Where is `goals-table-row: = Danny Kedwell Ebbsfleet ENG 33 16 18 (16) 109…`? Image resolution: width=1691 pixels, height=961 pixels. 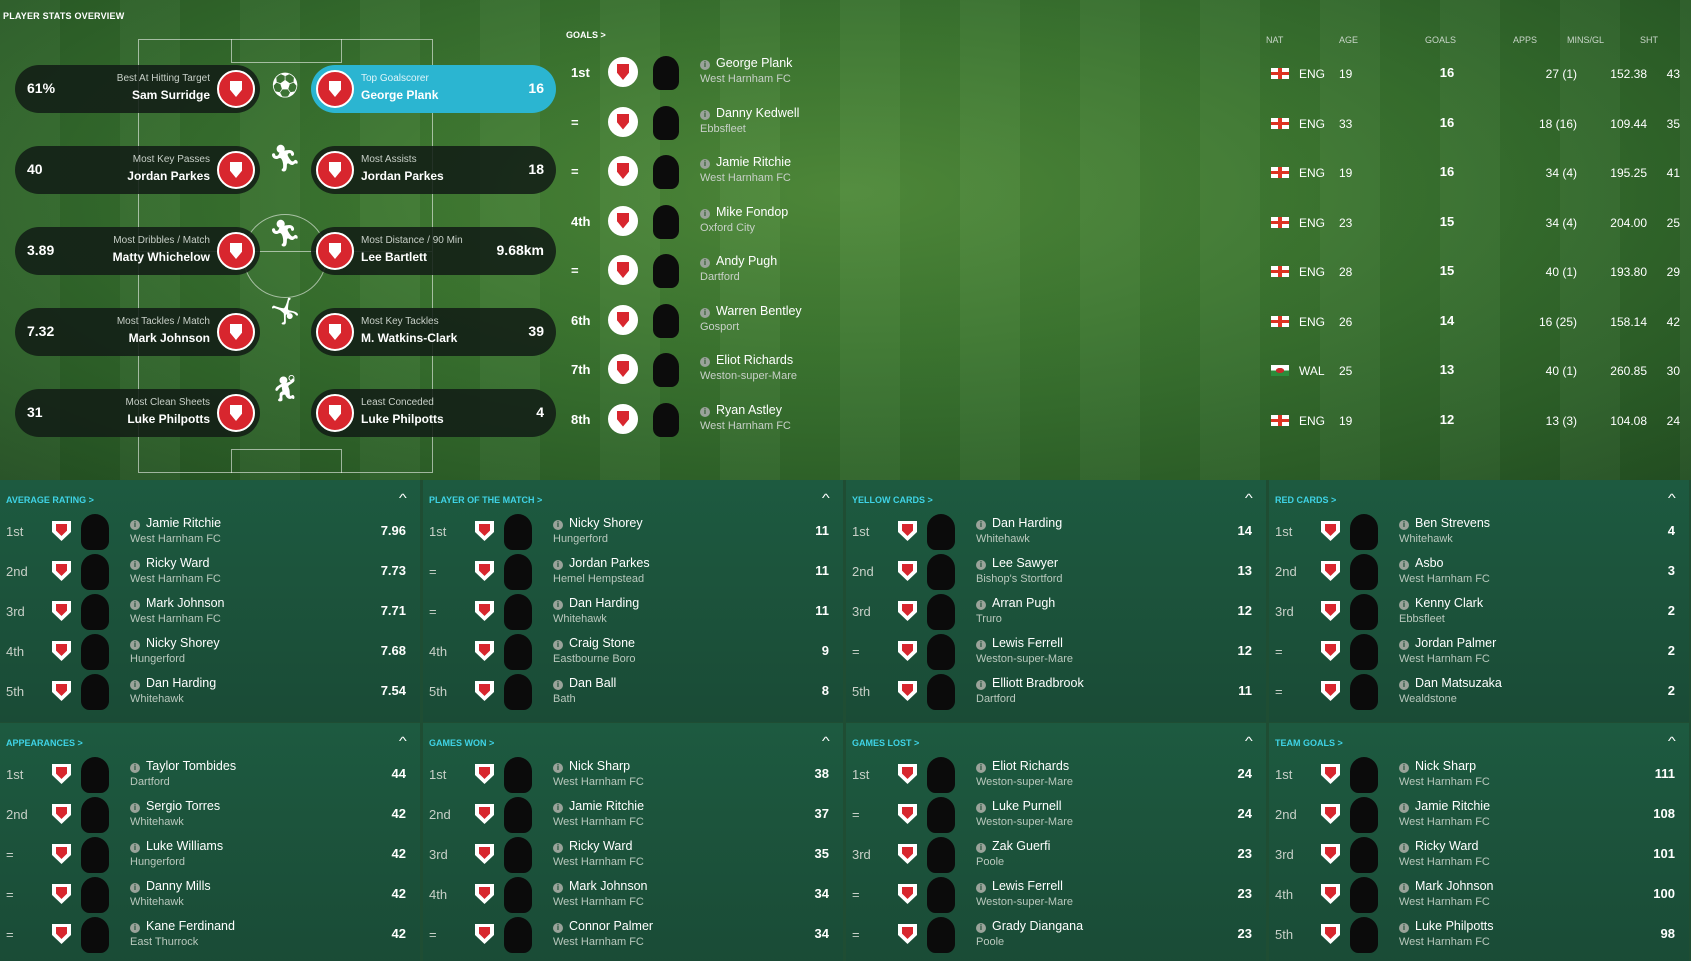
goals-table-row: = Danny Kedwell Ebbsfleet ENG 33 16 18 (16) 109… is located at coordinates (1126, 123).